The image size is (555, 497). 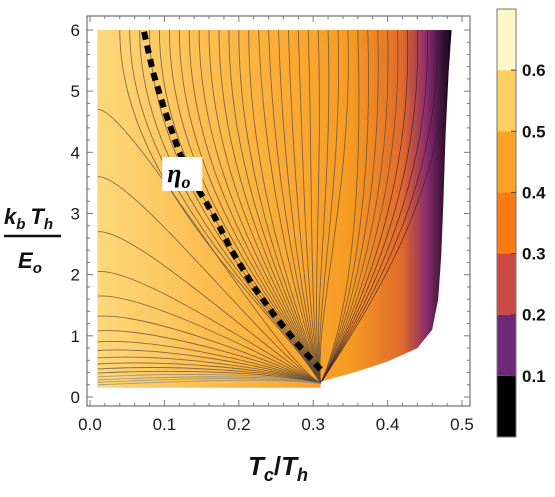 I want to click on y-tick-label: 6, so click(x=75, y=30).